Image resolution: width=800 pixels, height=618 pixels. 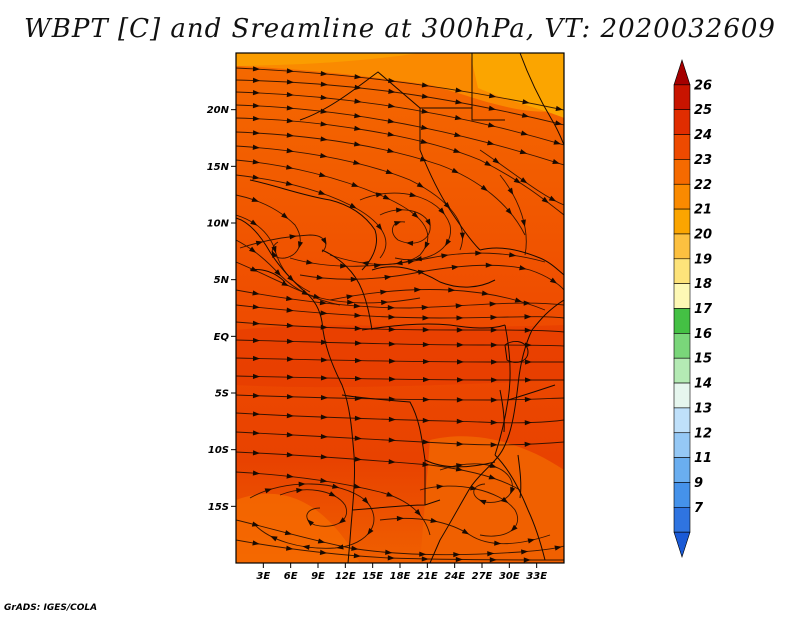 I want to click on border-namibia, so click(x=396, y=505).